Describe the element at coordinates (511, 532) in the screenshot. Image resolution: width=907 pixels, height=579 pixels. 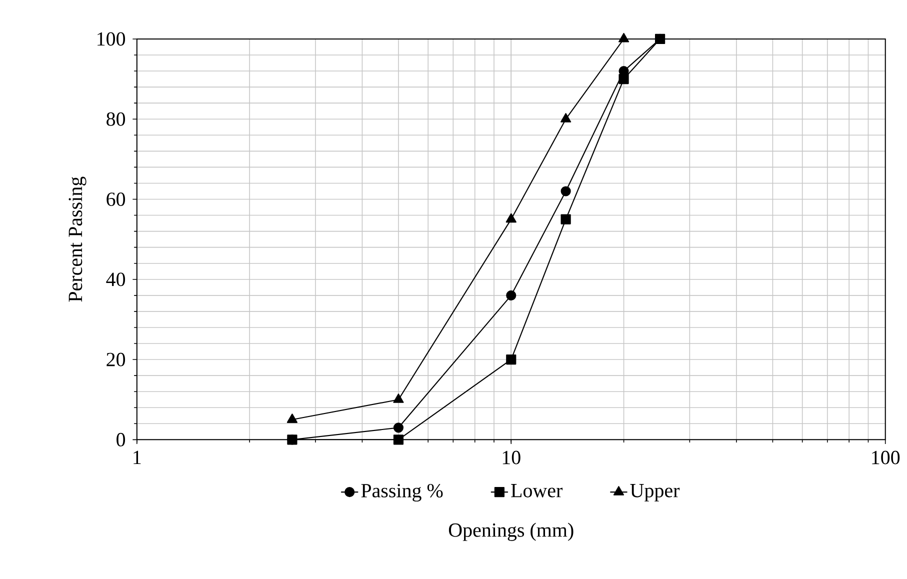
I see `x-axis-title: Openings (mm)` at that location.